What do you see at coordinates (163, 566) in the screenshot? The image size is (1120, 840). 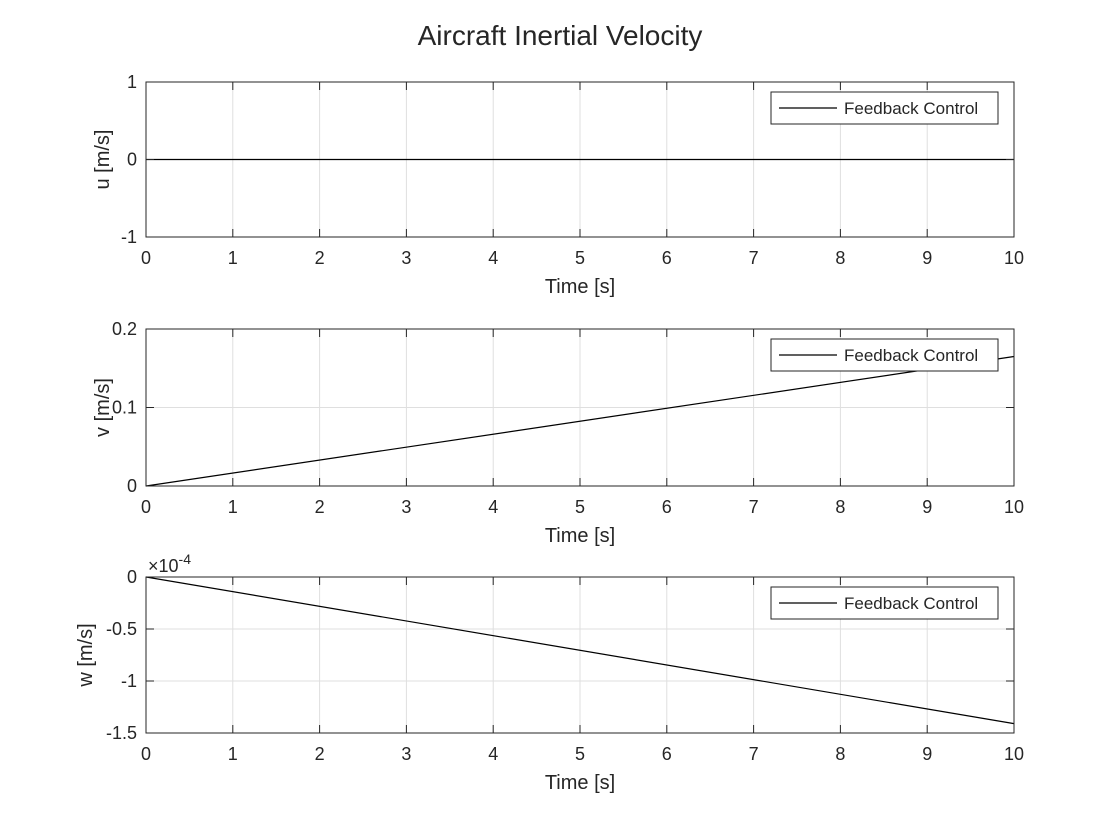 I see `y-exponent-base: ×10` at bounding box center [163, 566].